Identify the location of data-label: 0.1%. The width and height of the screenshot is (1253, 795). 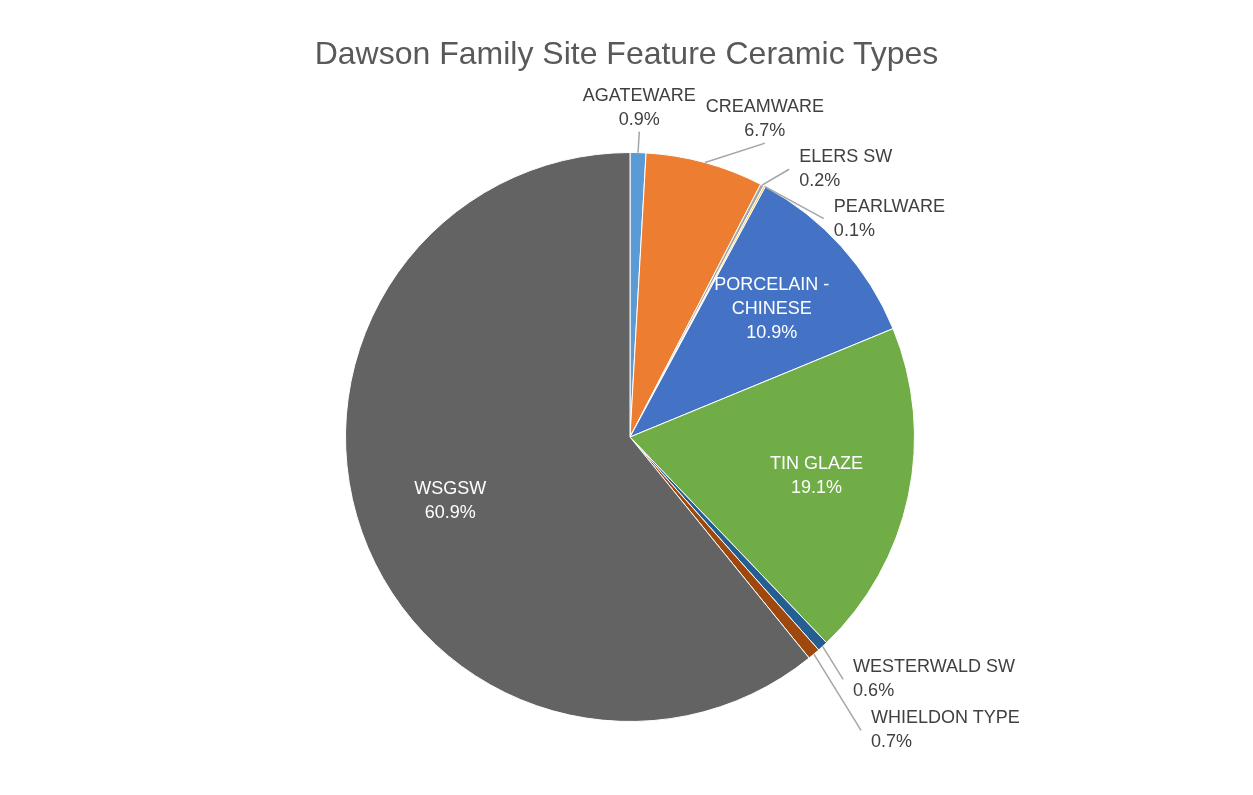
(854, 229).